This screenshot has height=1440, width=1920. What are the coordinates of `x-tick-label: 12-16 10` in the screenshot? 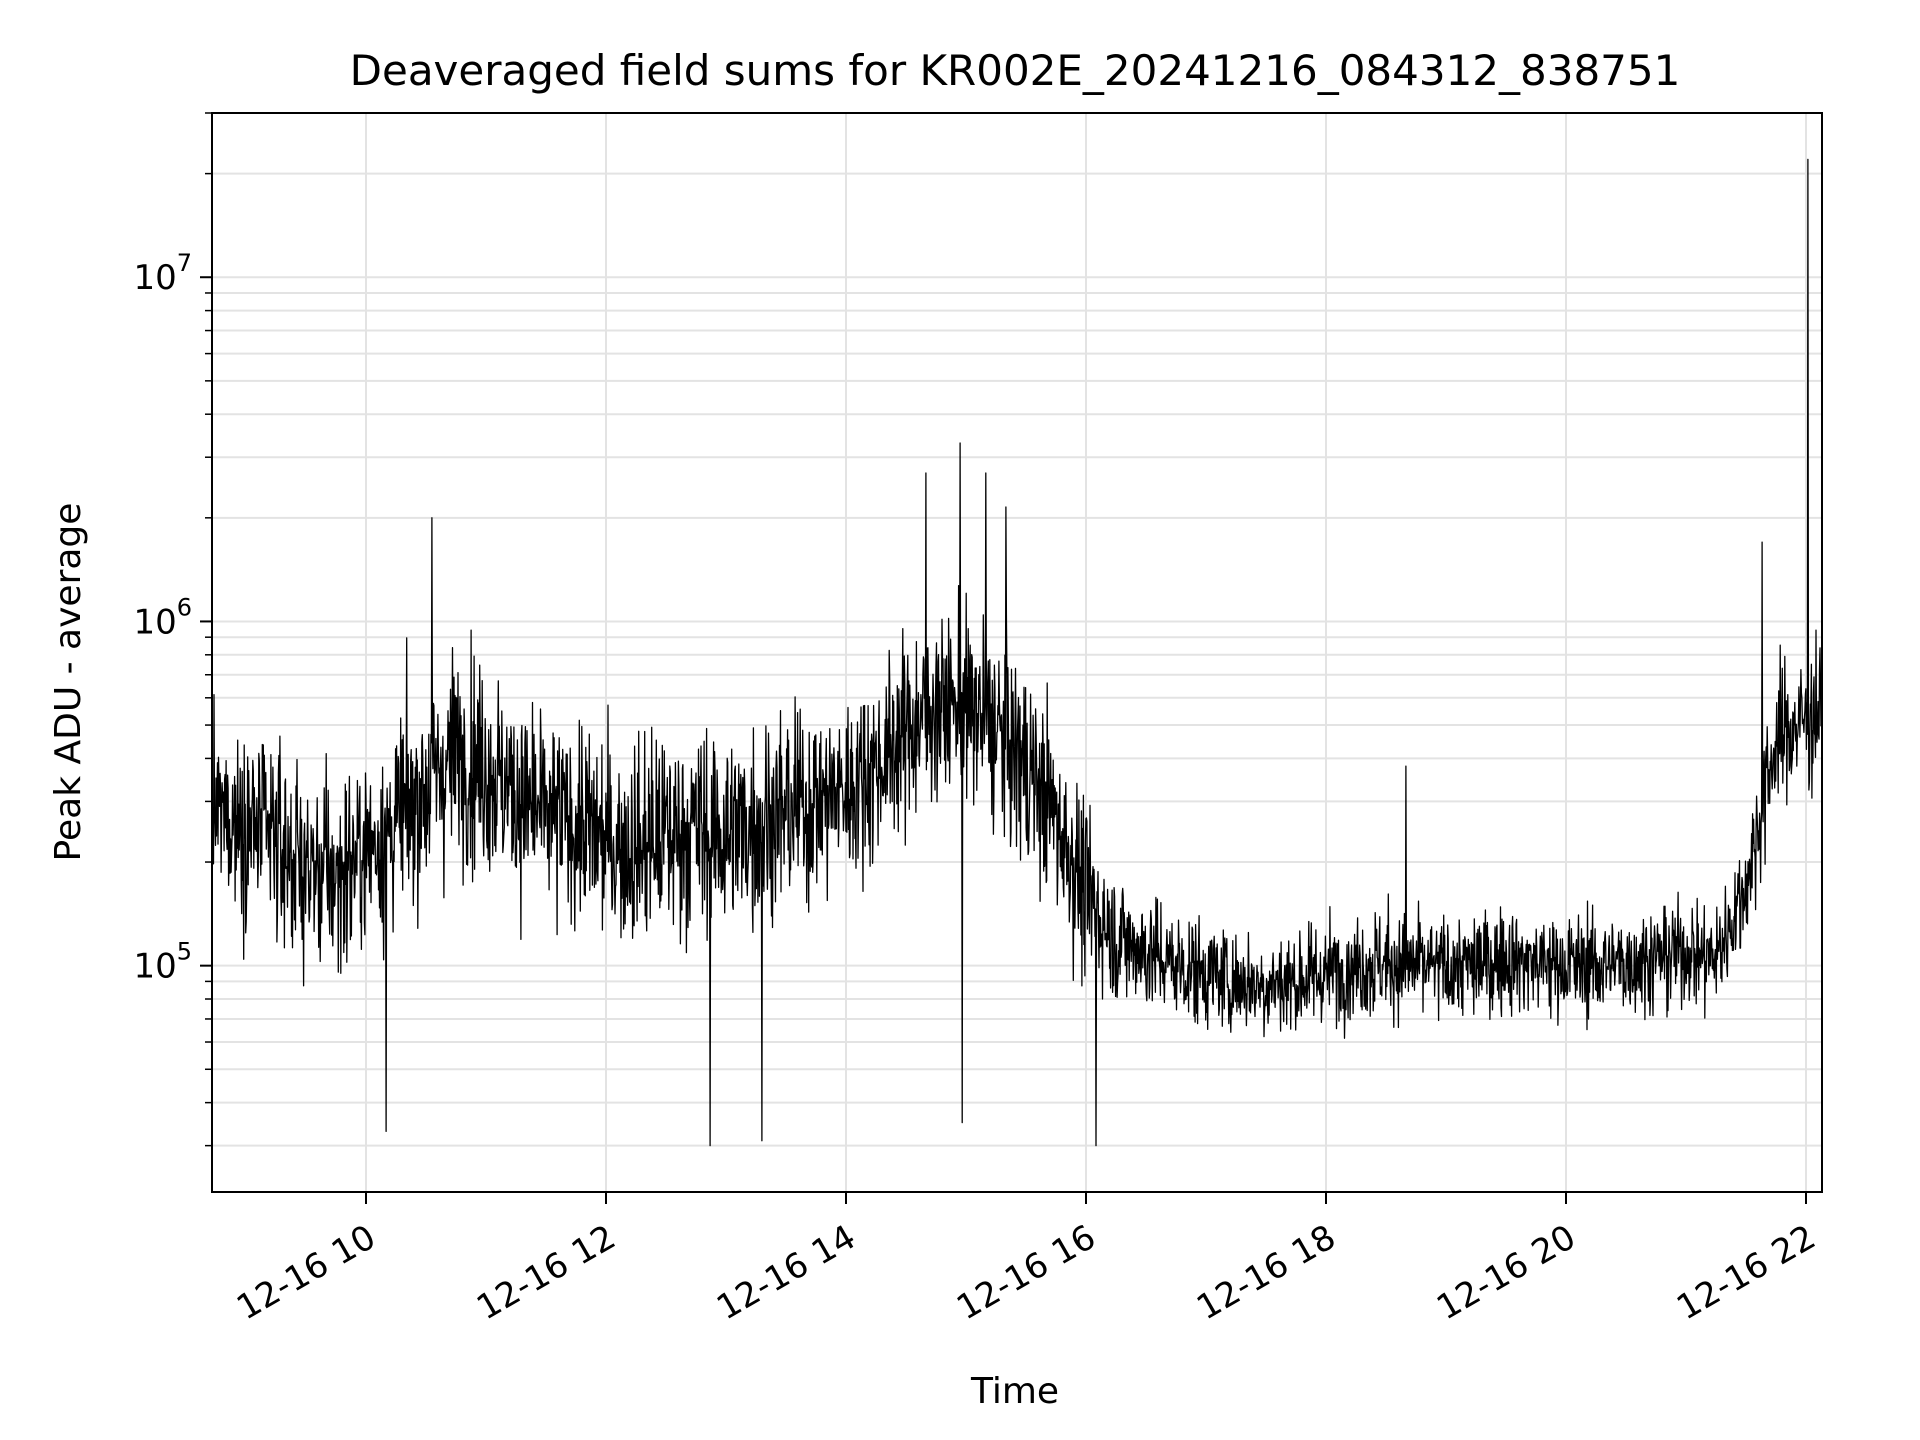 It's located at (306, 1272).